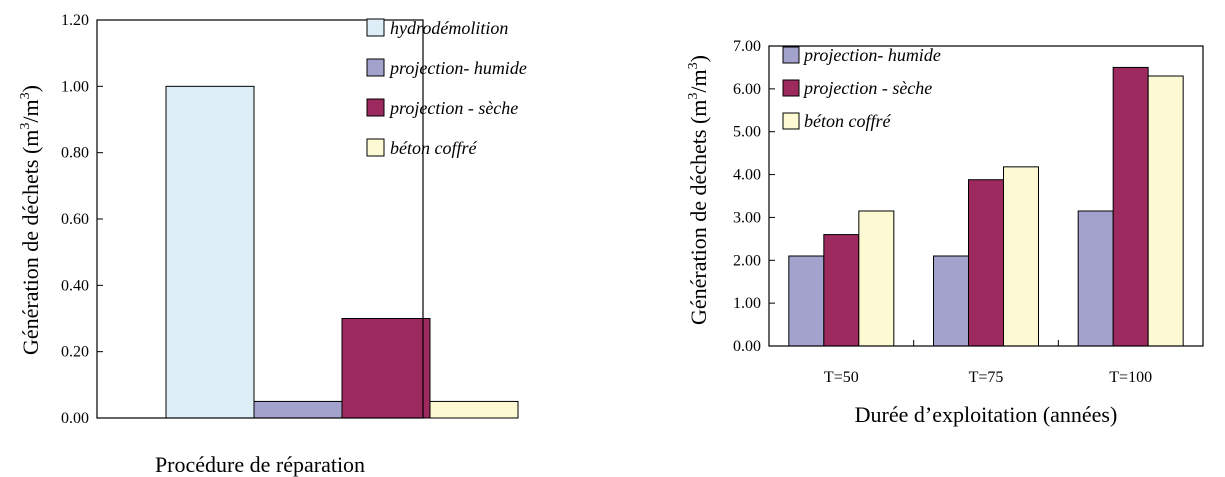  What do you see at coordinates (754, 196) in the screenshot?
I see `right-y-ticks: 0.00 1.00 2.00 3.00 4.00 5.00 6.00 7.00` at bounding box center [754, 196].